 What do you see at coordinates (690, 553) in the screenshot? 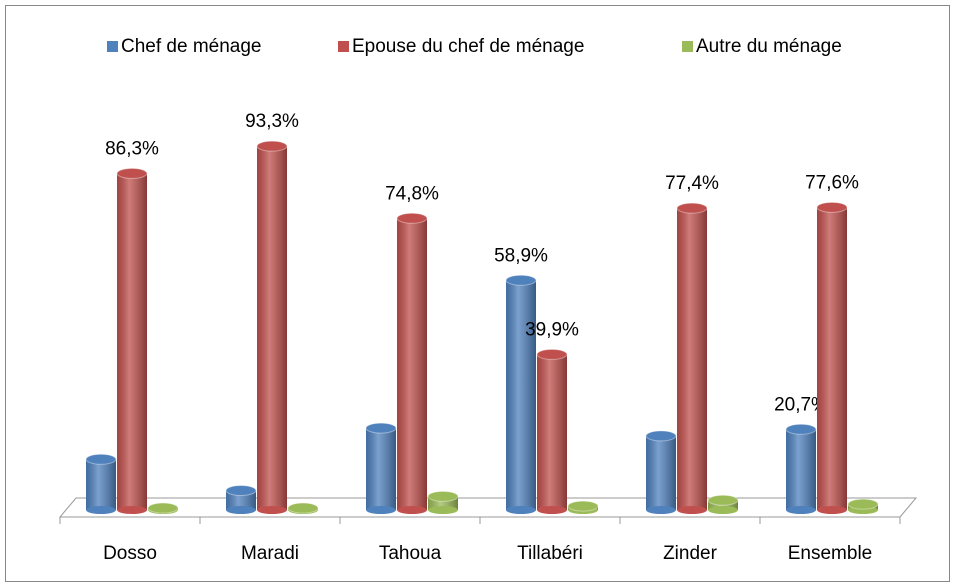
I see `x-tick-label: Zinder` at bounding box center [690, 553].